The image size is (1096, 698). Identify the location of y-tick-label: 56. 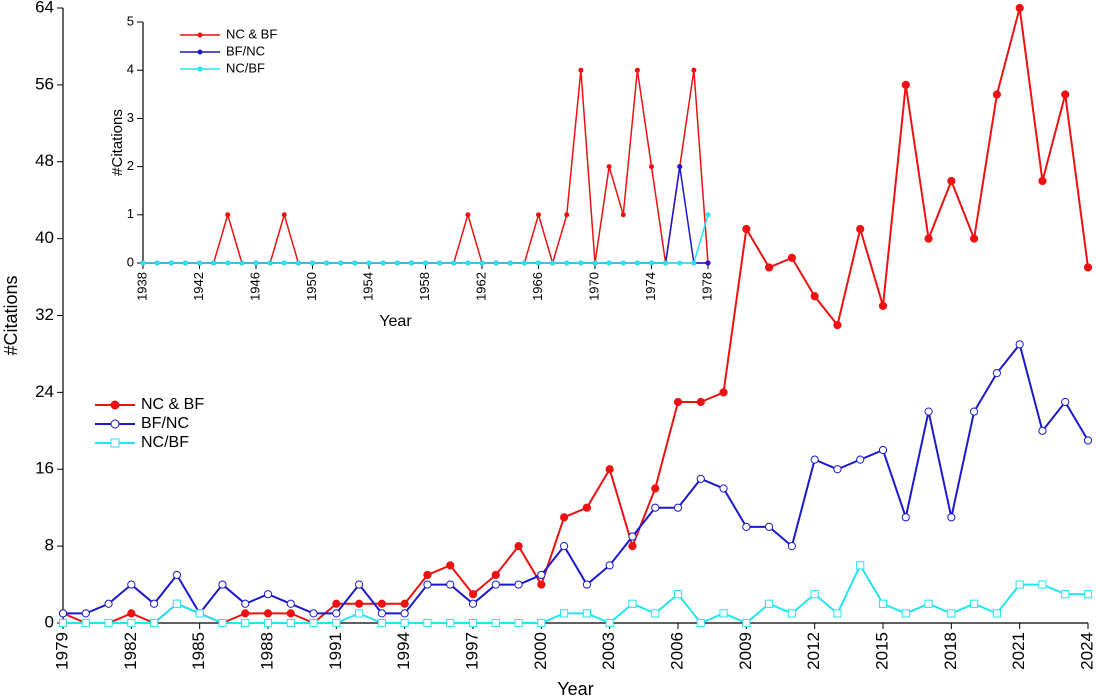
(44, 83).